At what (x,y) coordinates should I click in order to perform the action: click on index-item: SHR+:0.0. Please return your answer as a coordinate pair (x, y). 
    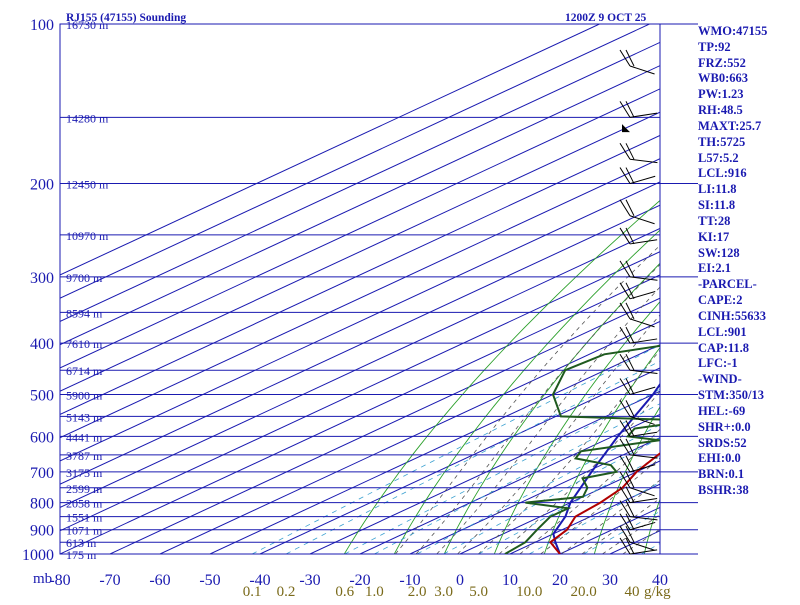
    Looking at the image, I should click on (724, 426).